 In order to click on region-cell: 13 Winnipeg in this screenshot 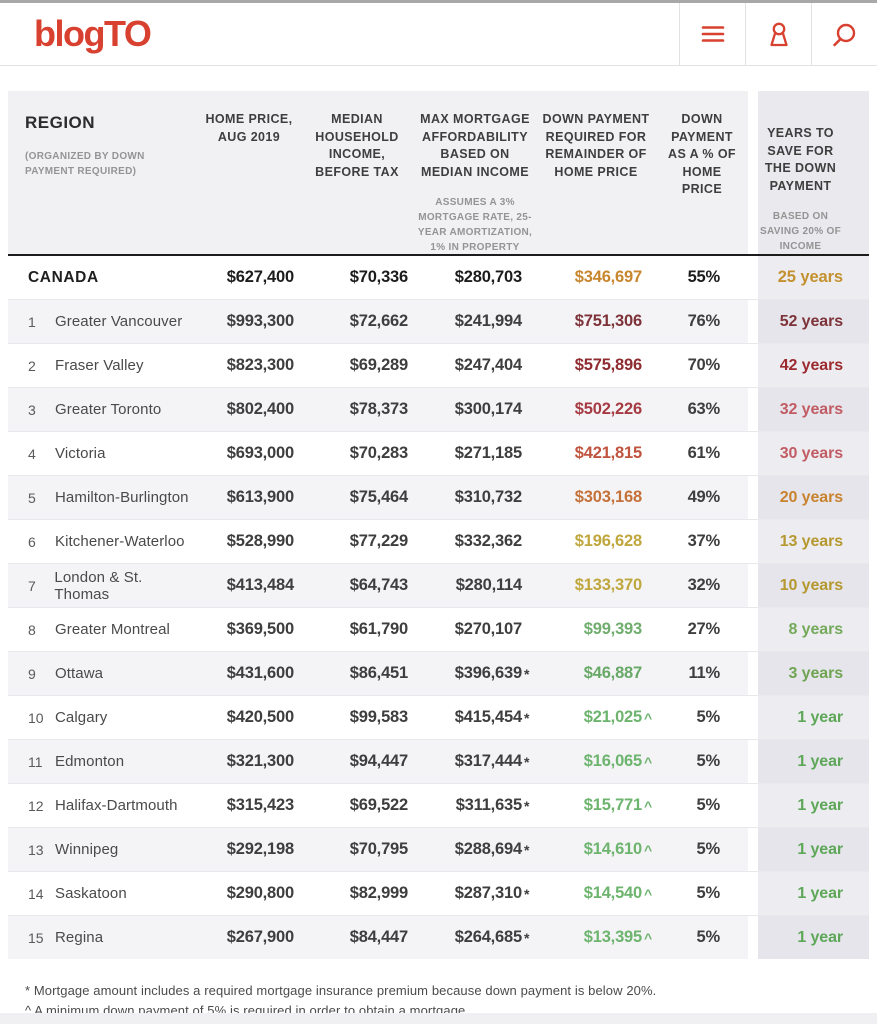, I will do `click(103, 849)`.